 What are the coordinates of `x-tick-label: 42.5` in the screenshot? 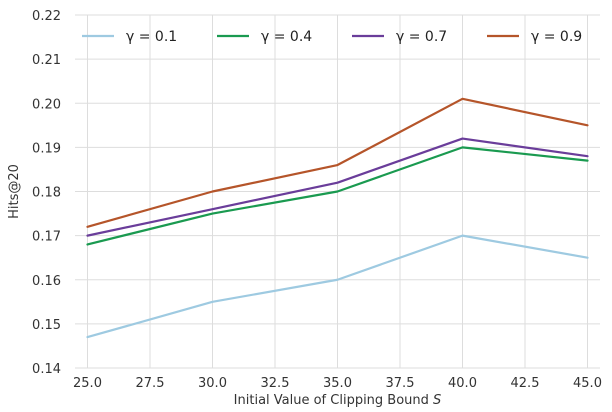 It's located at (525, 383).